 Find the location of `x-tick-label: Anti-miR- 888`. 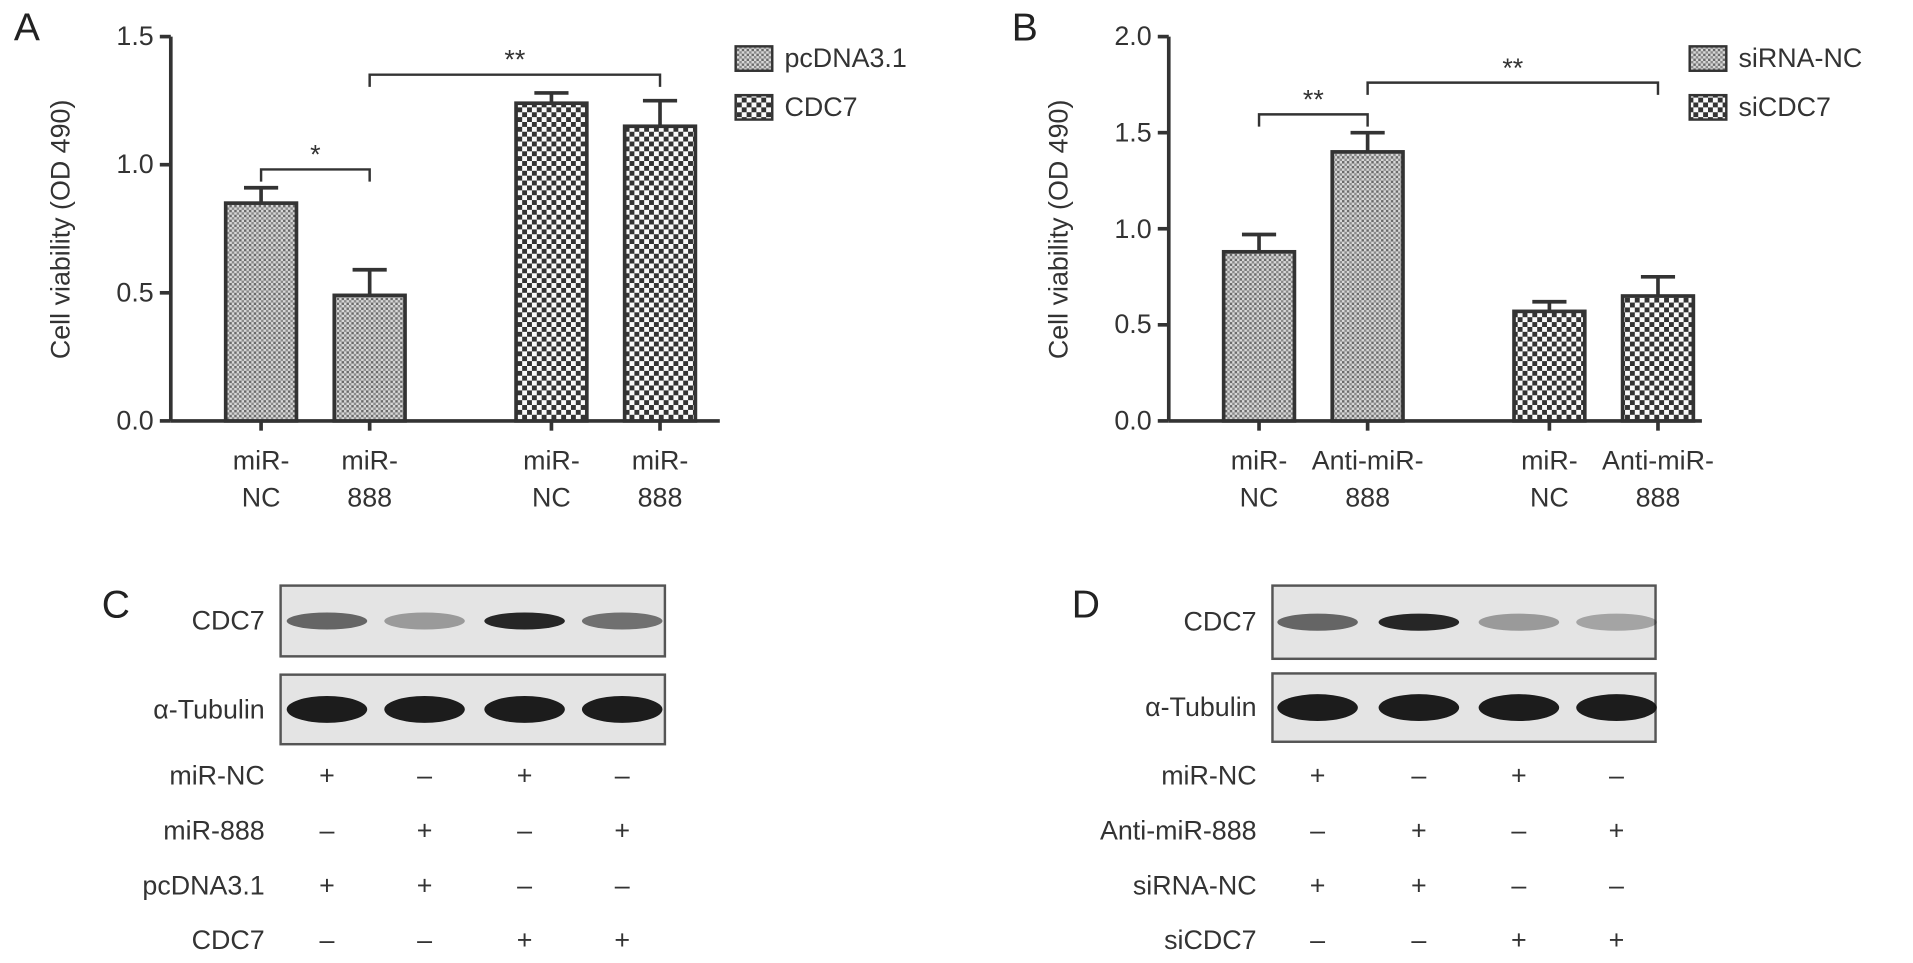

x-tick-label: Anti-miR- 888 is located at coordinates (1367, 479).